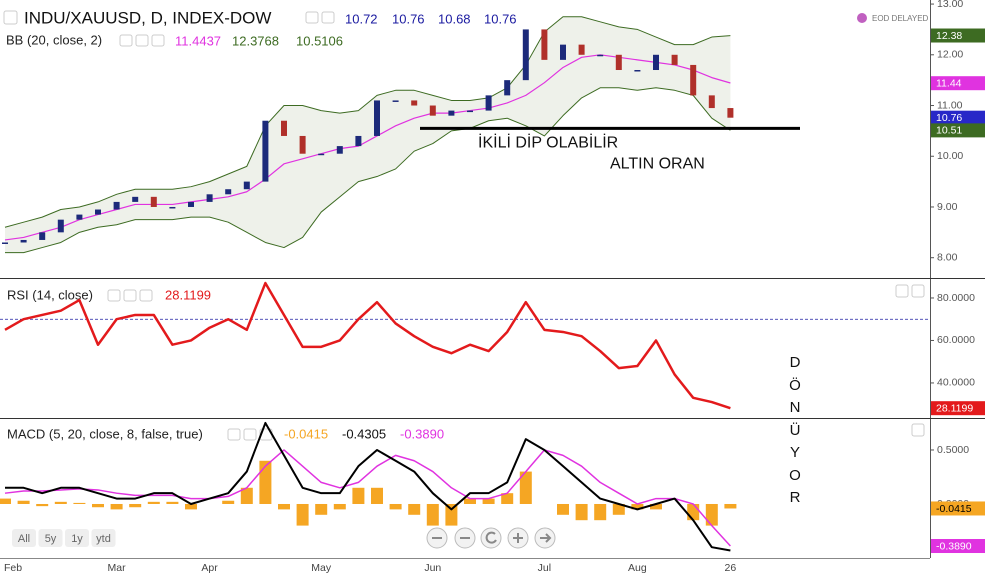 This screenshot has width=985, height=580. Describe the element at coordinates (50, 294) in the screenshot. I see `indicator-title: RSI (14, close)` at that location.